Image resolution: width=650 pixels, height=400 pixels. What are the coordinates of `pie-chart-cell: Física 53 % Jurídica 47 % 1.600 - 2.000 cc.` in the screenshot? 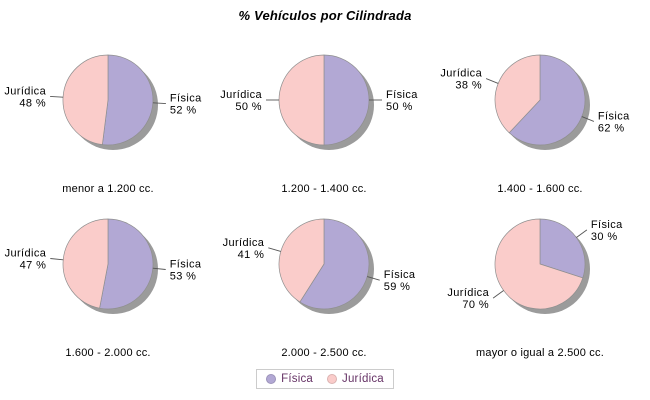 It's located at (108, 284).